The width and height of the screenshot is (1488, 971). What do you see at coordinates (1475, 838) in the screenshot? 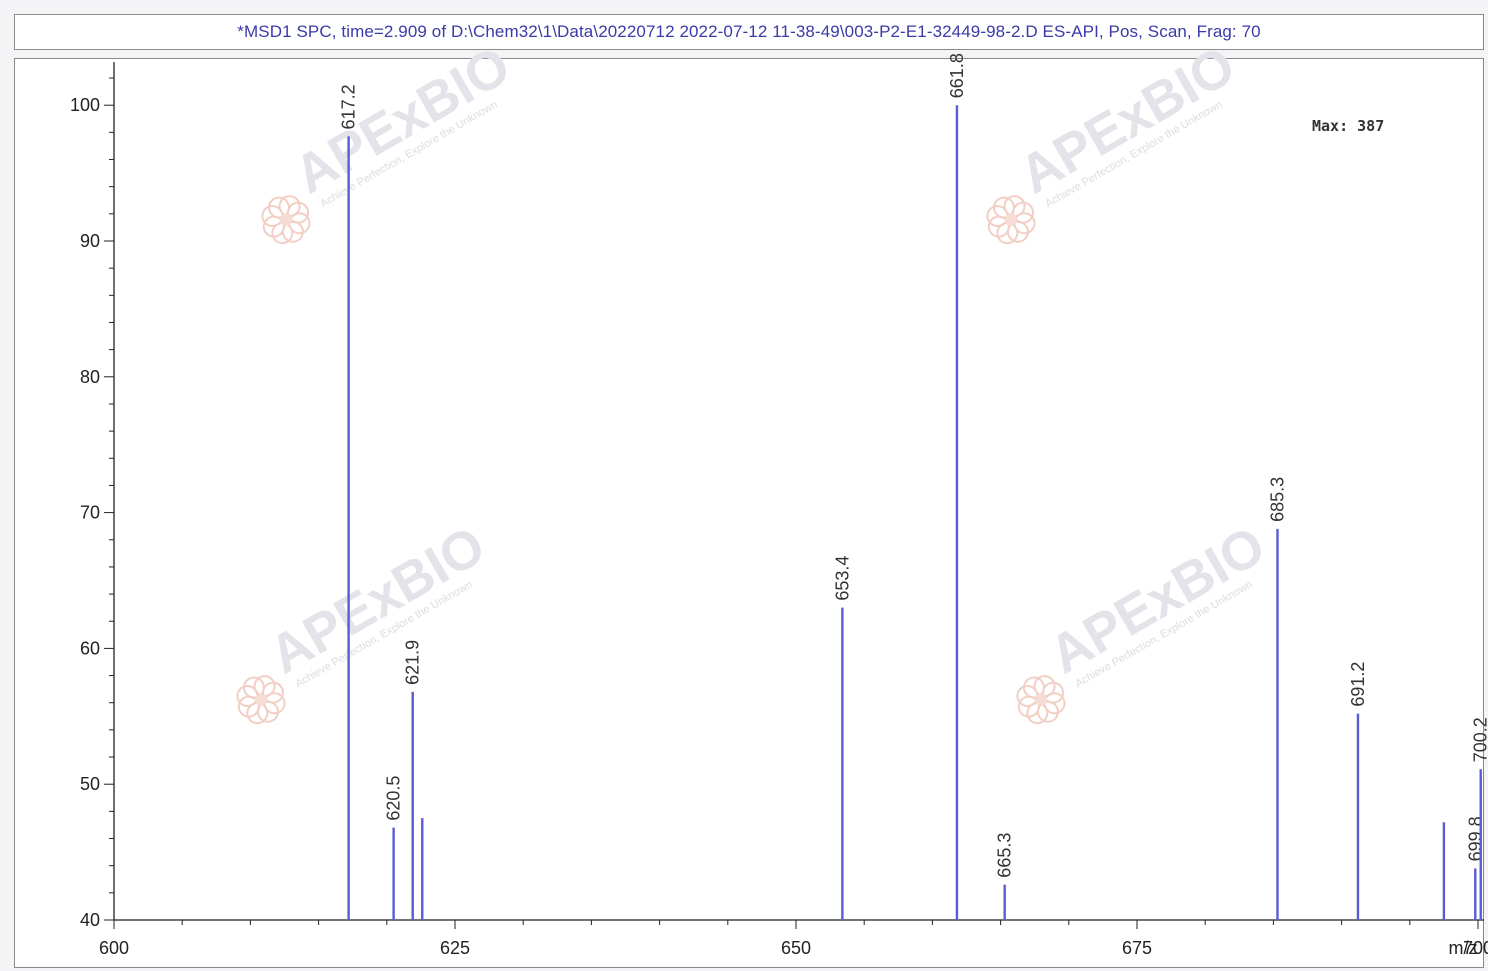
I see `peak-label: 699.8` at bounding box center [1475, 838].